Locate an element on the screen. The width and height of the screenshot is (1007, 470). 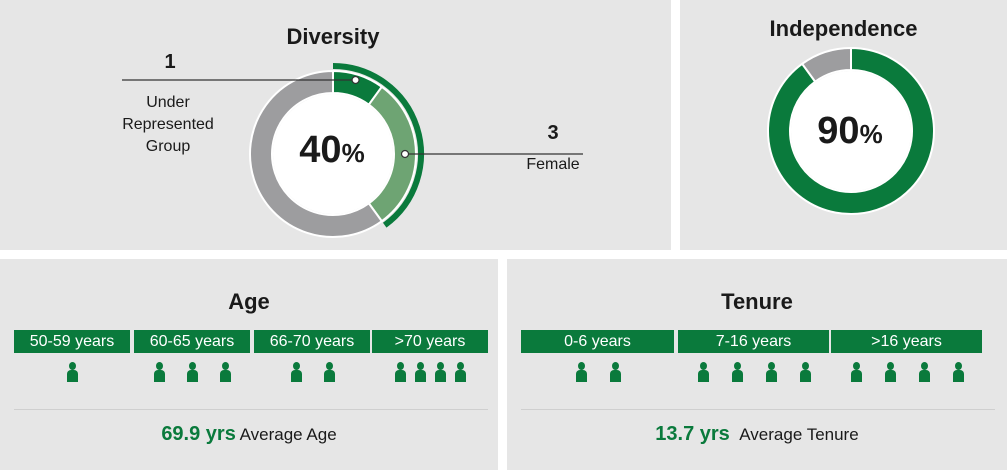
female-label: Female is located at coordinates (553, 164).